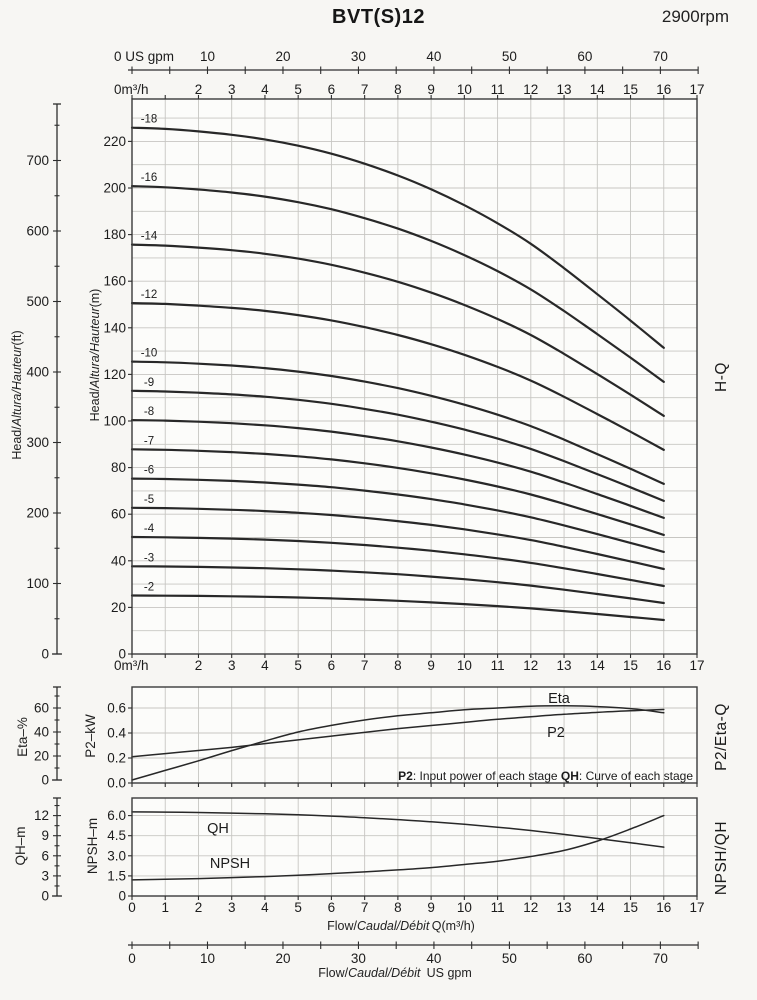 This screenshot has height=1000, width=757. Describe the element at coordinates (131, 665) in the screenshot. I see `m3h-mid-zero-label: 0m³/h` at that location.